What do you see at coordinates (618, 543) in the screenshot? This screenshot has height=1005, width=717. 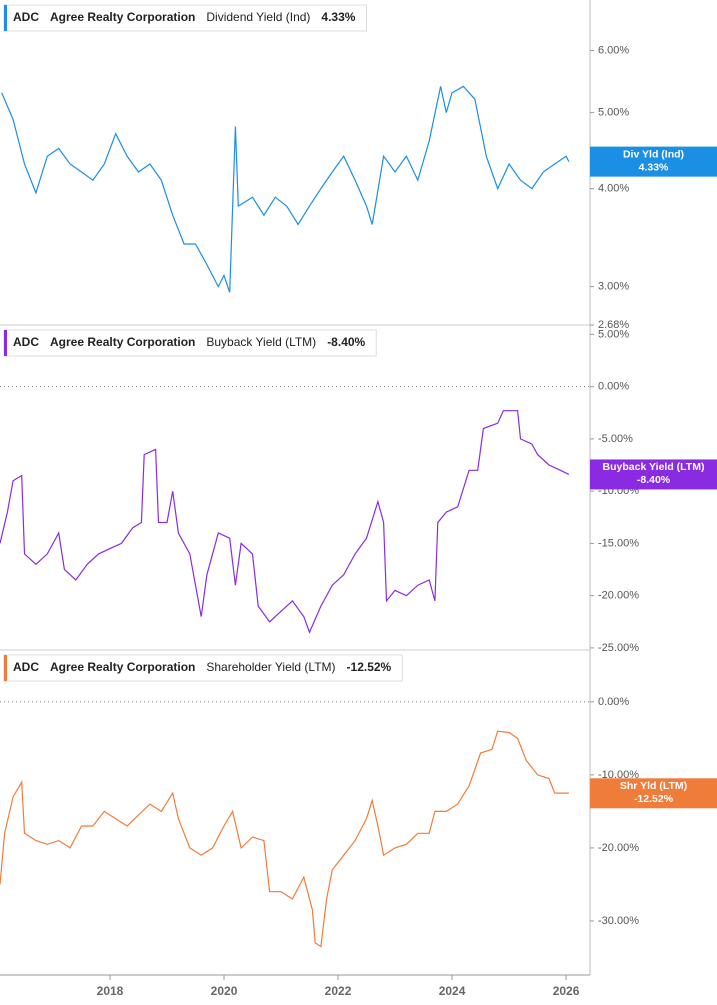 I see `y-tick-label: -15.00%` at bounding box center [618, 543].